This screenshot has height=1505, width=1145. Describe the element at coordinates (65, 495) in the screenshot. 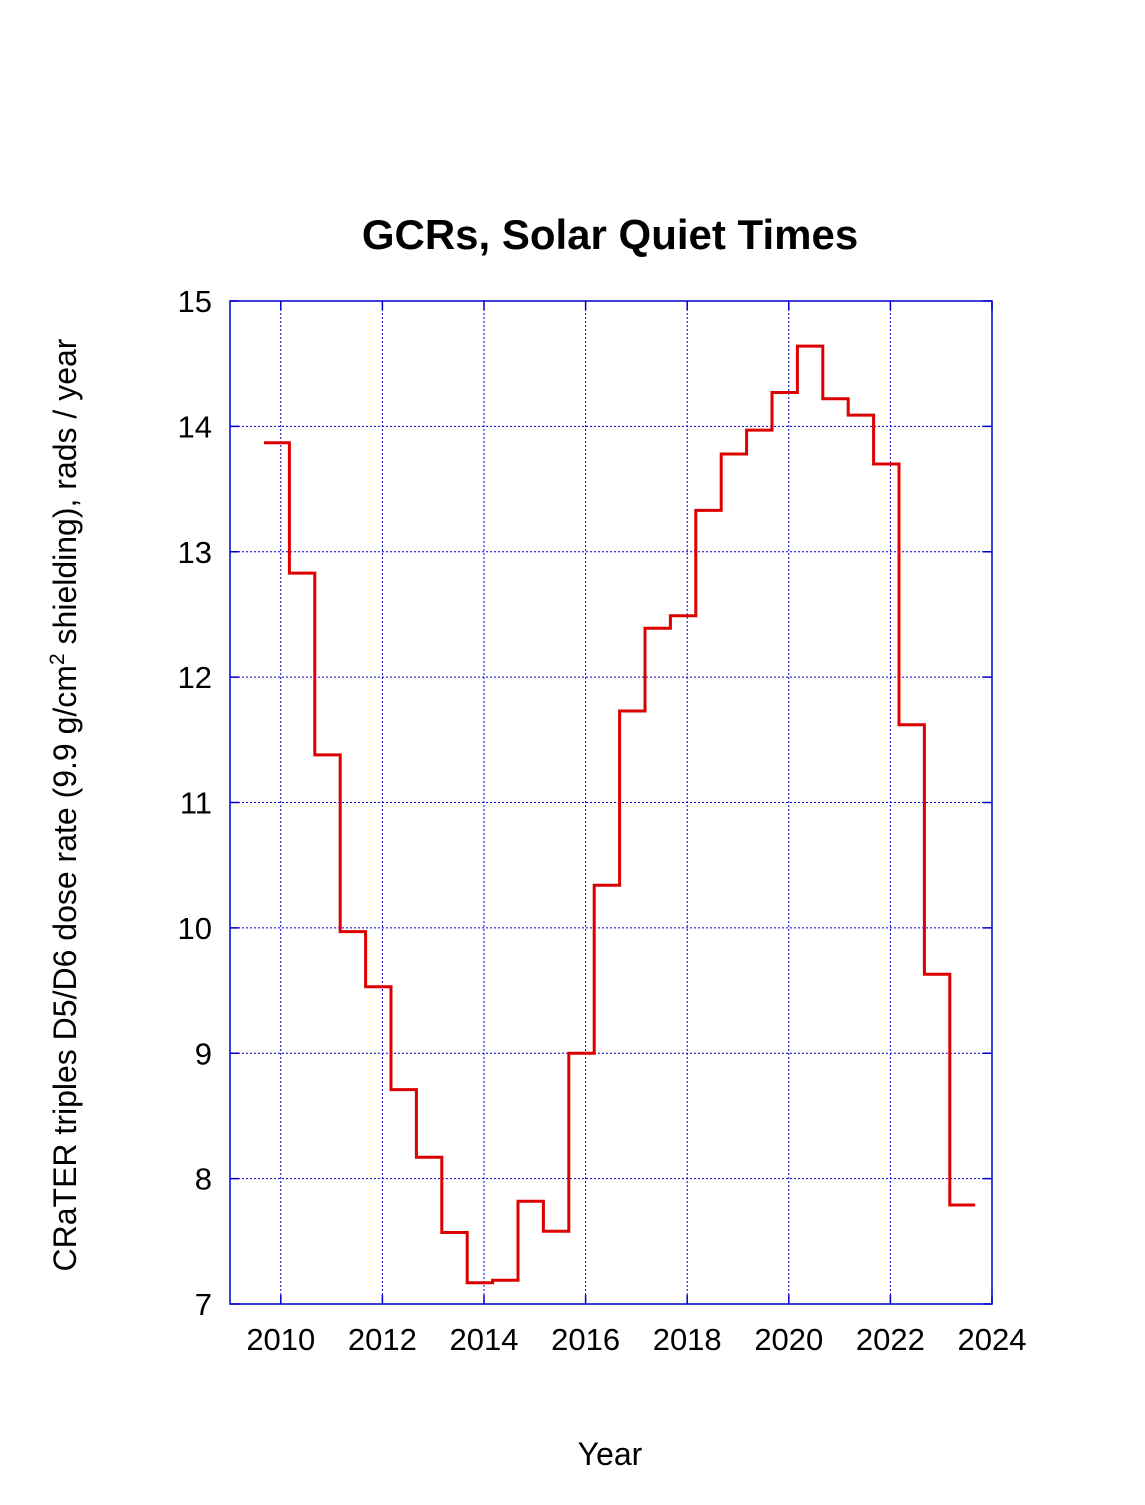

I see `y-axis-title-rest: shielding), rads / year` at that location.